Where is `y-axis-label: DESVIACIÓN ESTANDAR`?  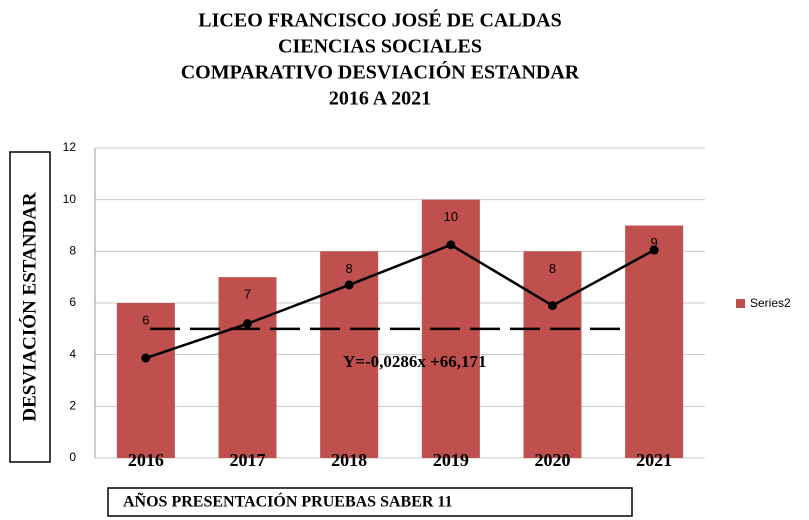
y-axis-label: DESVIACIÓN ESTANDAR is located at coordinates (29, 307).